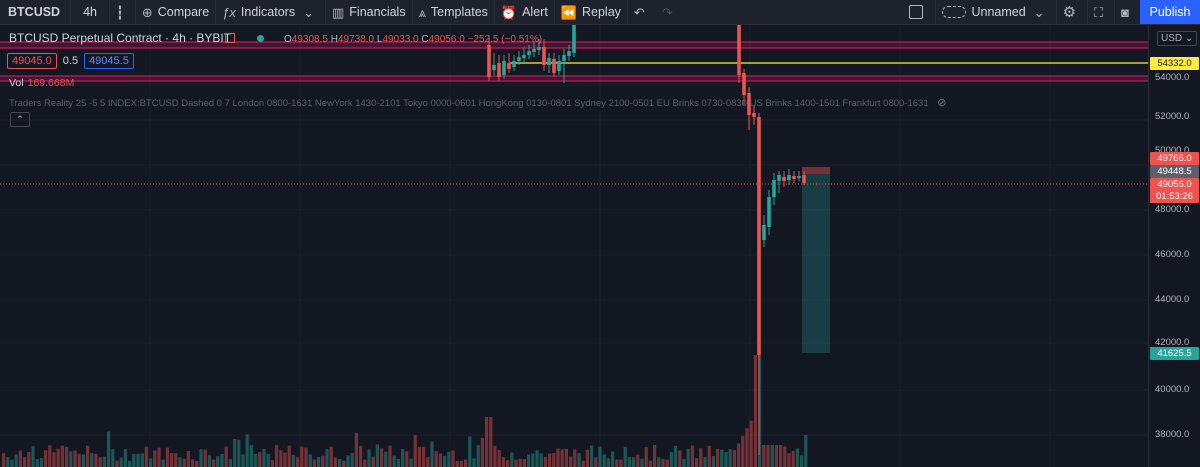 The width and height of the screenshot is (1200, 467). I want to click on layout-checkbox, so click(916, 12).